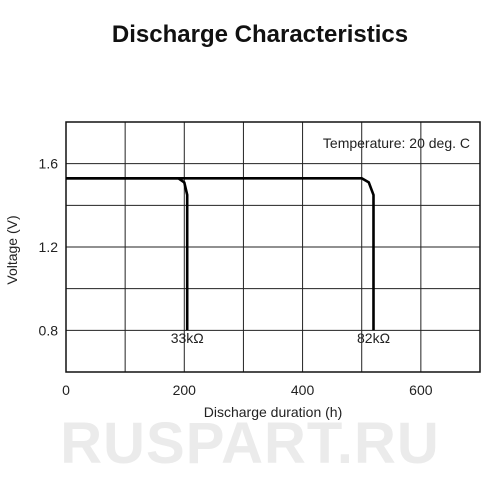 The image size is (500, 500). I want to click on x-axis-label: Discharge duration (h), so click(273, 412).